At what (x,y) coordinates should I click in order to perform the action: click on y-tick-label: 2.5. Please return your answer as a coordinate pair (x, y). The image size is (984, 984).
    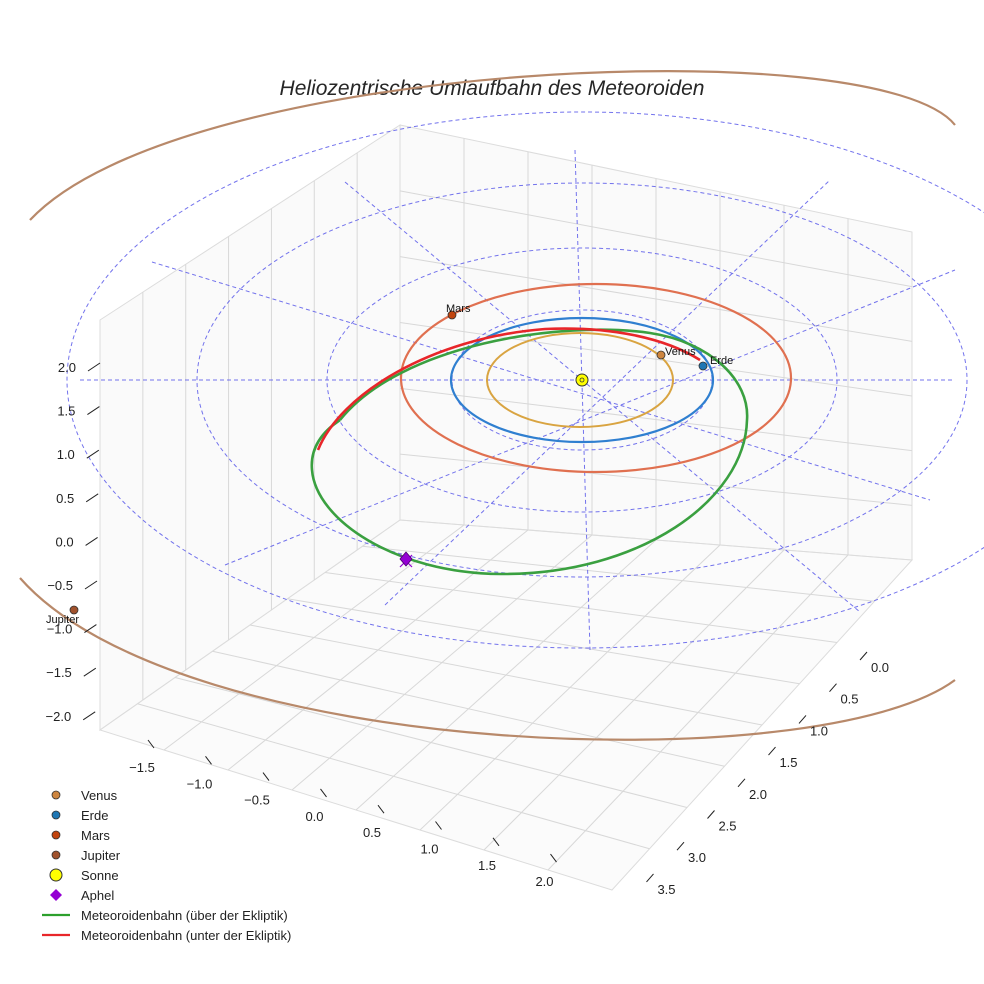
    Looking at the image, I should click on (727, 826).